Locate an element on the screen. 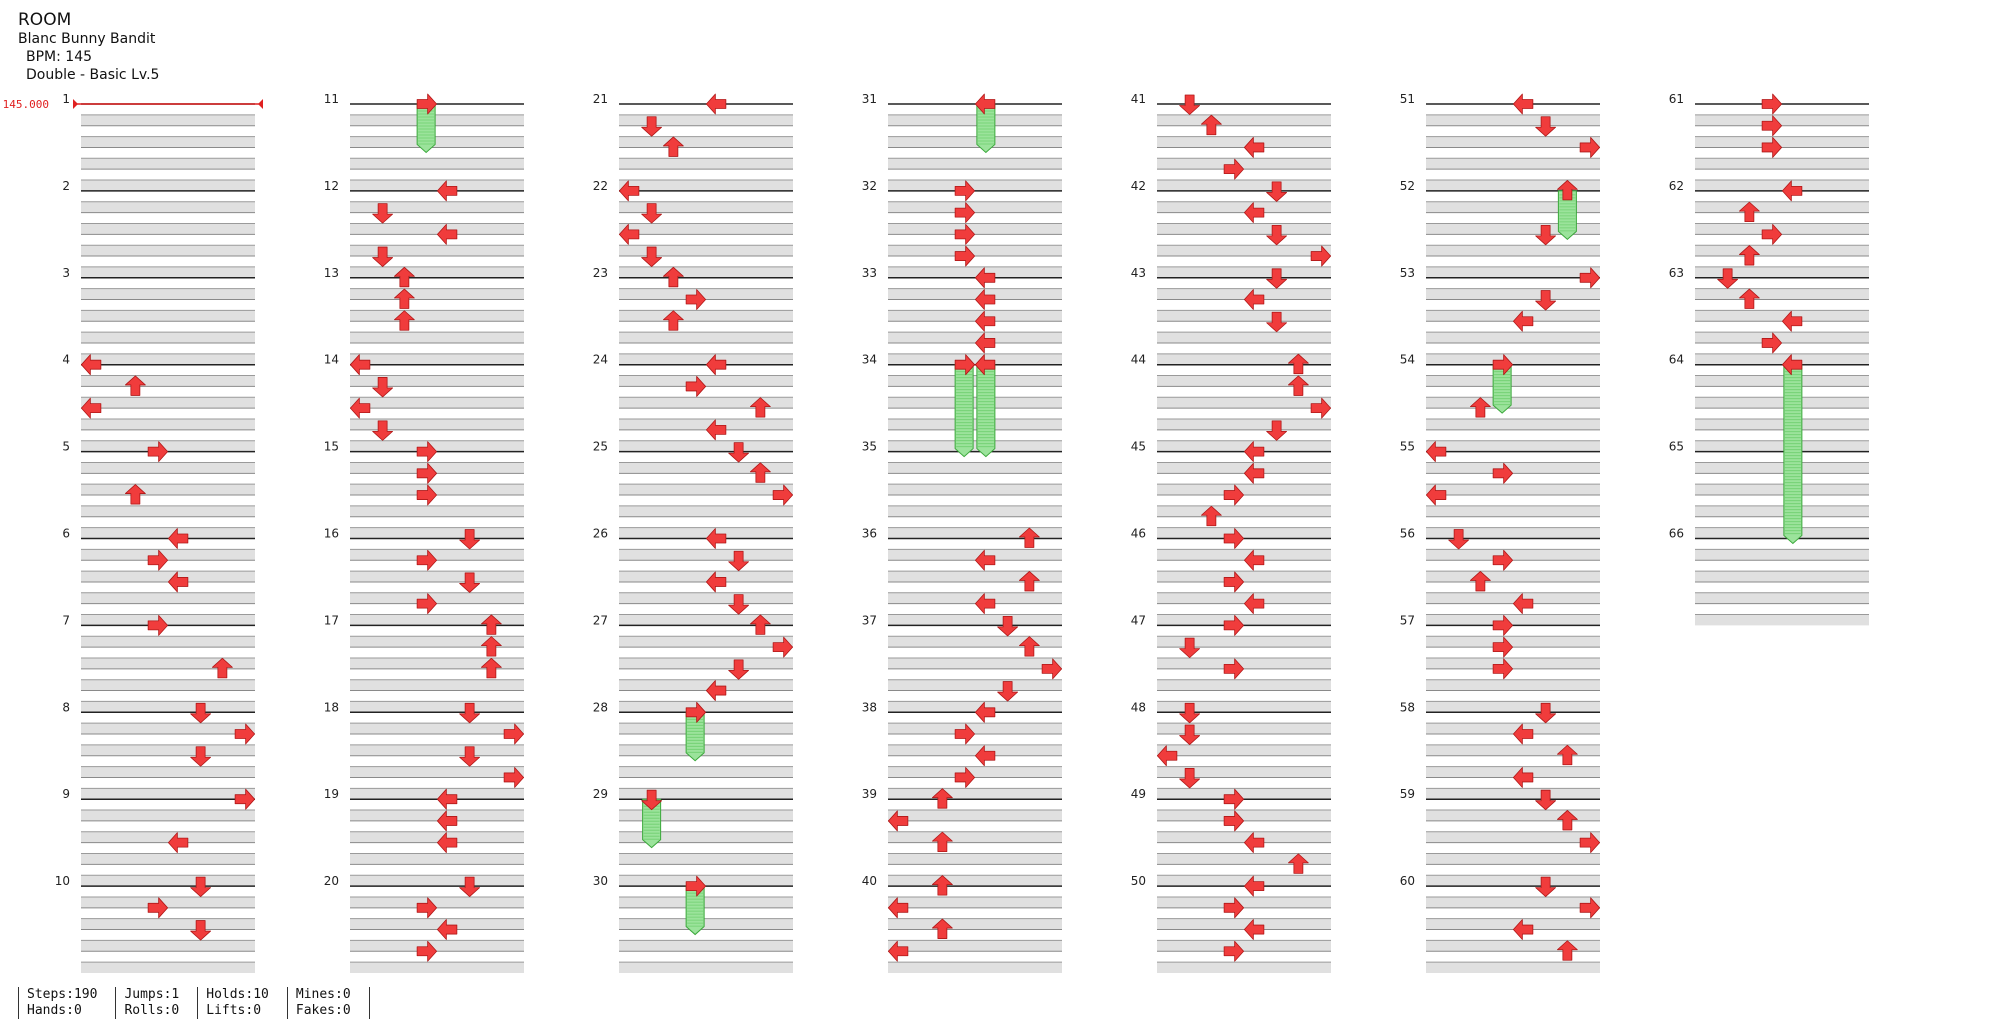 The height and width of the screenshot is (1024, 2012). measure-41: 41 is located at coordinates (1231, 141).